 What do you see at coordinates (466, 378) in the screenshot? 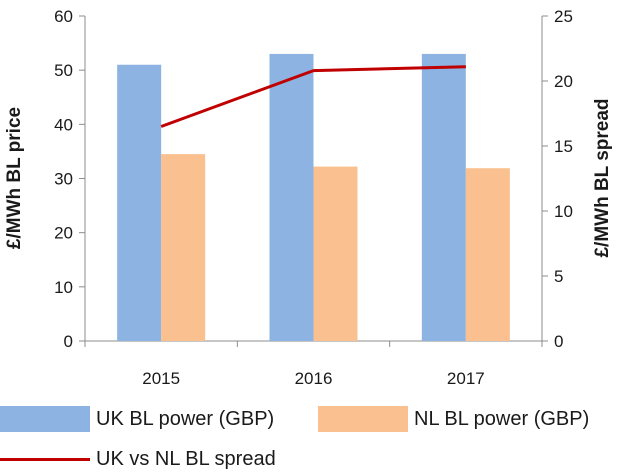
I see `x-tick-label: 2017` at bounding box center [466, 378].